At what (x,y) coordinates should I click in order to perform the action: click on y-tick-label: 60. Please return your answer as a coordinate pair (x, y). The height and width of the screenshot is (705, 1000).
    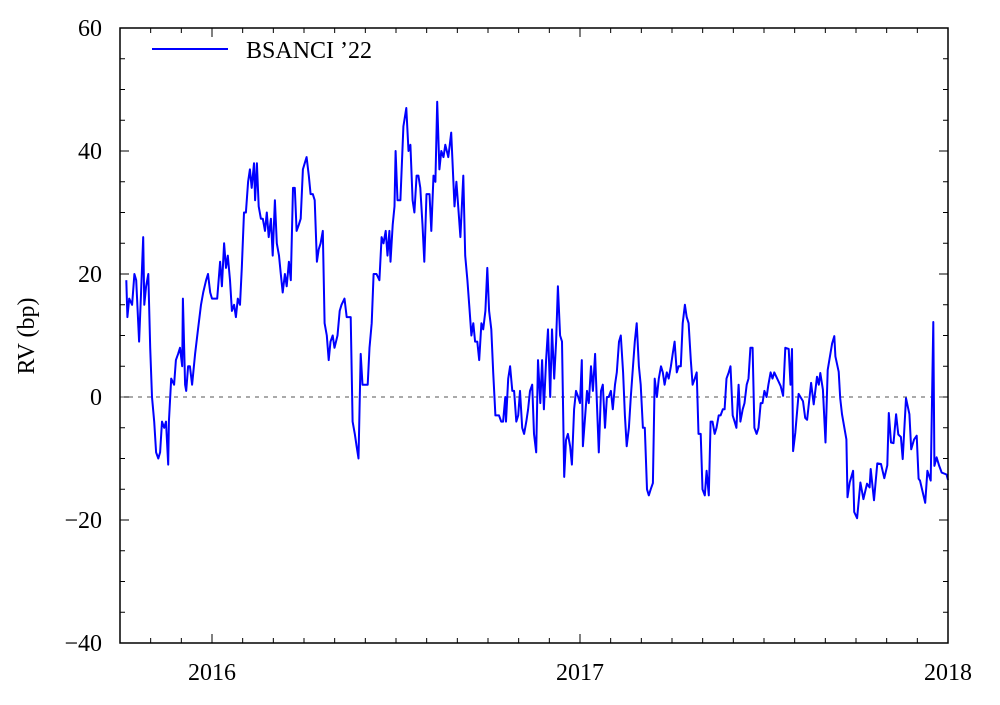
    Looking at the image, I should click on (90, 29).